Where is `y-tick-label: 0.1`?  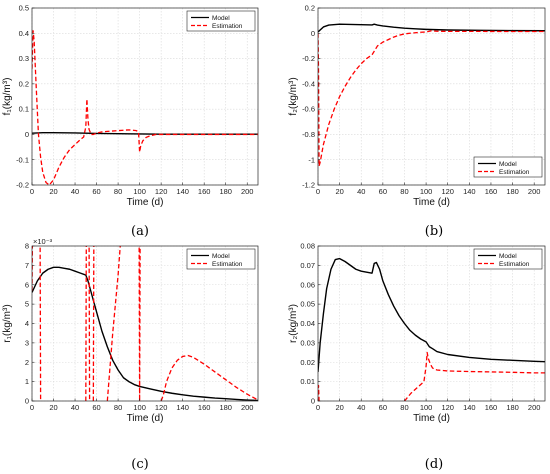 y-tick-label: 0.1 is located at coordinates (24, 109).